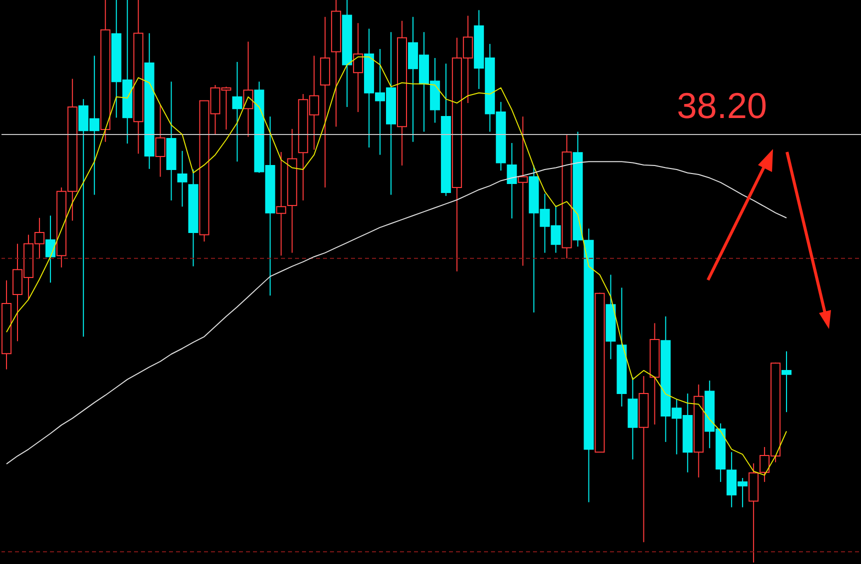 This screenshot has width=861, height=564. What do you see at coordinates (721, 105) in the screenshot?
I see `annotation: 38.20` at bounding box center [721, 105].